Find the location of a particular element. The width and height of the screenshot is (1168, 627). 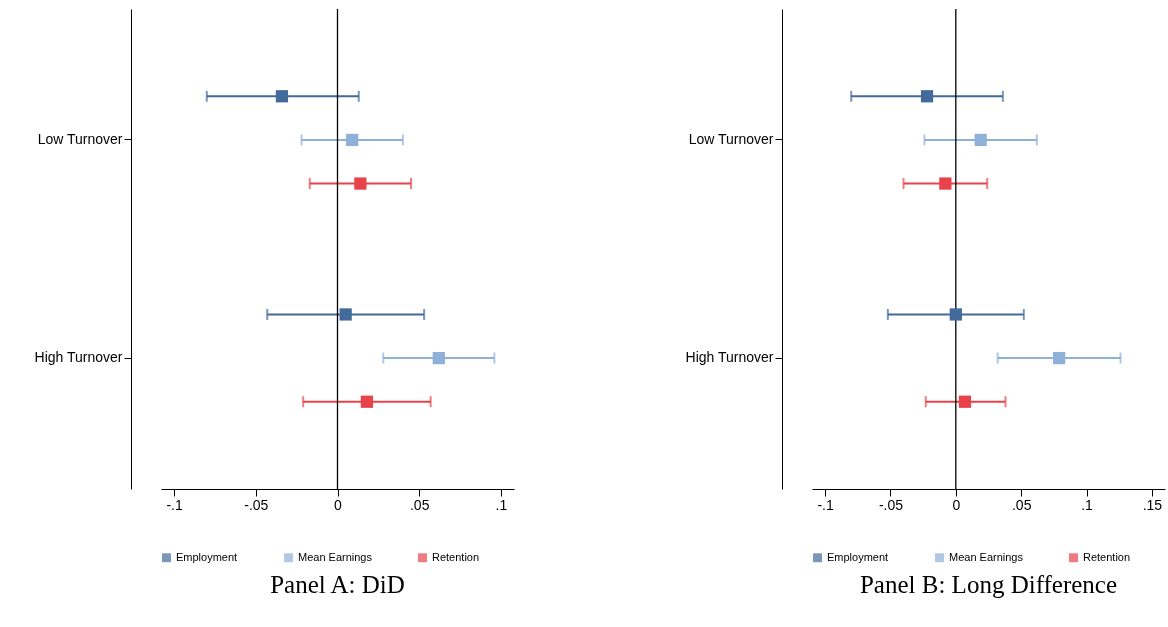

x-tick-label: .15 is located at coordinates (1152, 504).